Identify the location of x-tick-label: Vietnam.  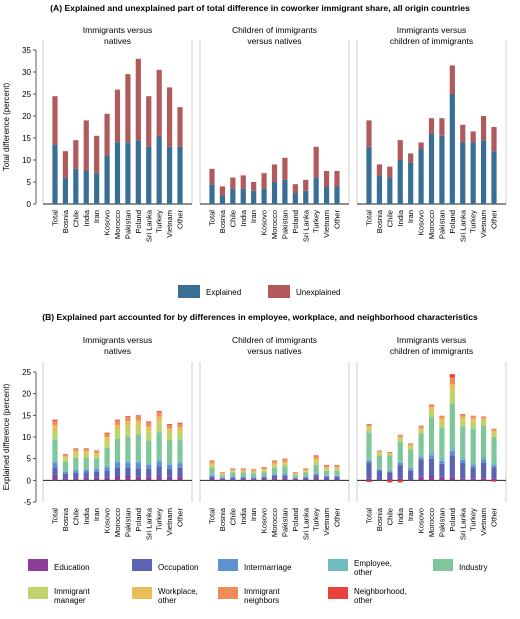
(483, 522).